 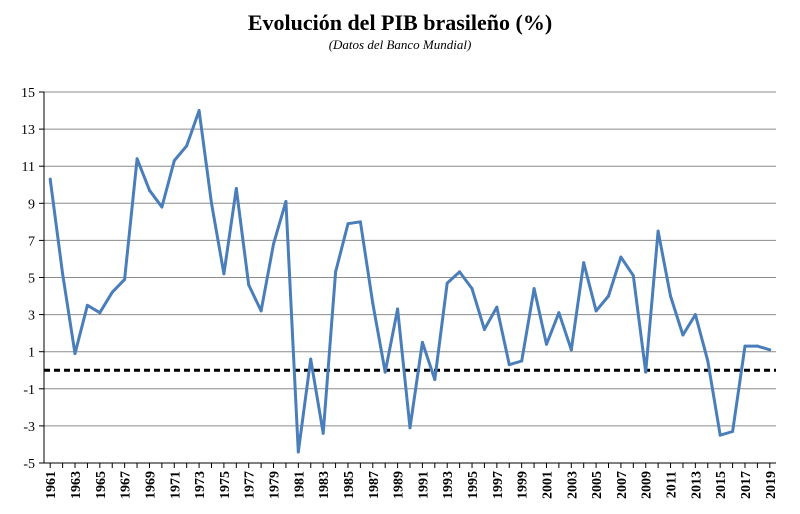 I want to click on y-tick-label: 7, so click(x=31, y=241).